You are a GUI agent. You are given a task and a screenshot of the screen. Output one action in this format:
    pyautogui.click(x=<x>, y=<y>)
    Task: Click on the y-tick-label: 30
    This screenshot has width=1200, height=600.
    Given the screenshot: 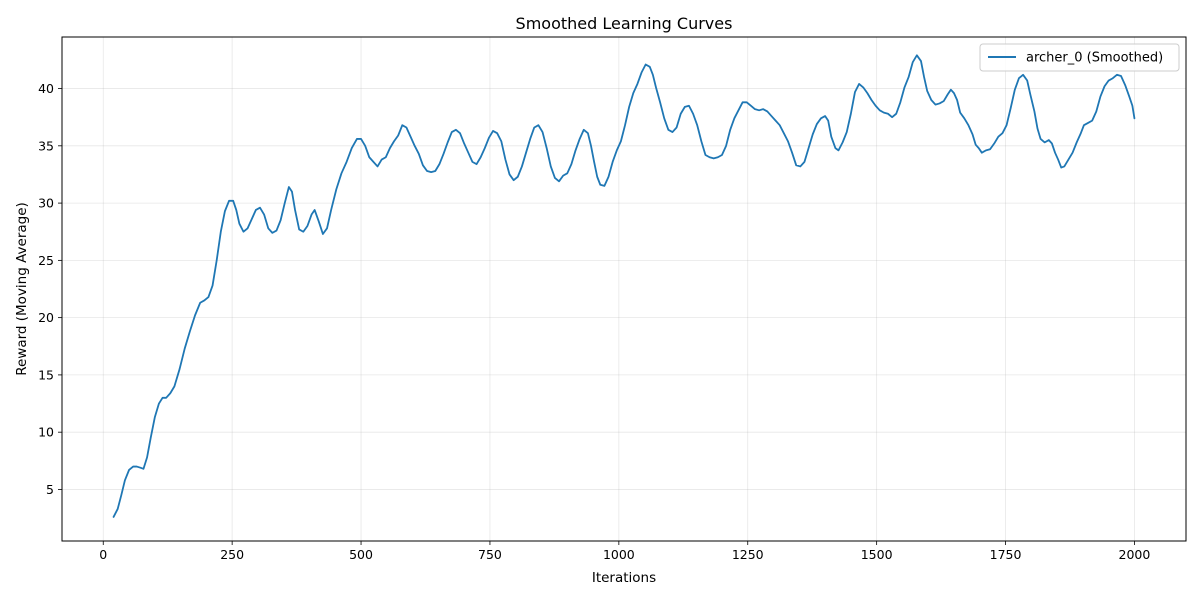 What is the action you would take?
    pyautogui.click(x=46, y=203)
    